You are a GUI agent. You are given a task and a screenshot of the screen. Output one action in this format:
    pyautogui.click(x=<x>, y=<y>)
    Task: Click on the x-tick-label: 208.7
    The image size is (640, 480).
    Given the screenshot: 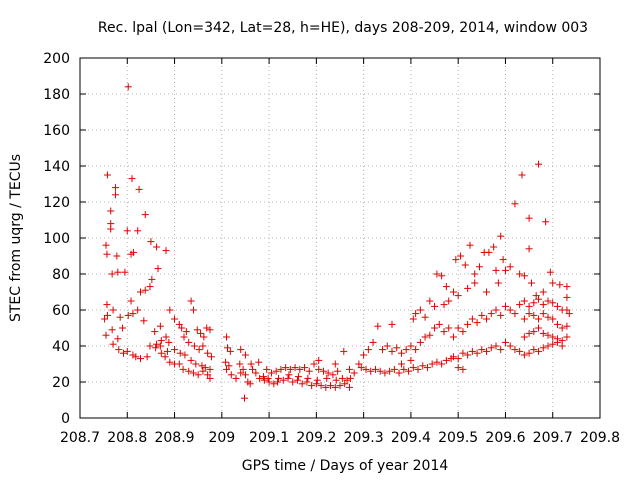 What is the action you would take?
    pyautogui.click(x=80, y=438)
    